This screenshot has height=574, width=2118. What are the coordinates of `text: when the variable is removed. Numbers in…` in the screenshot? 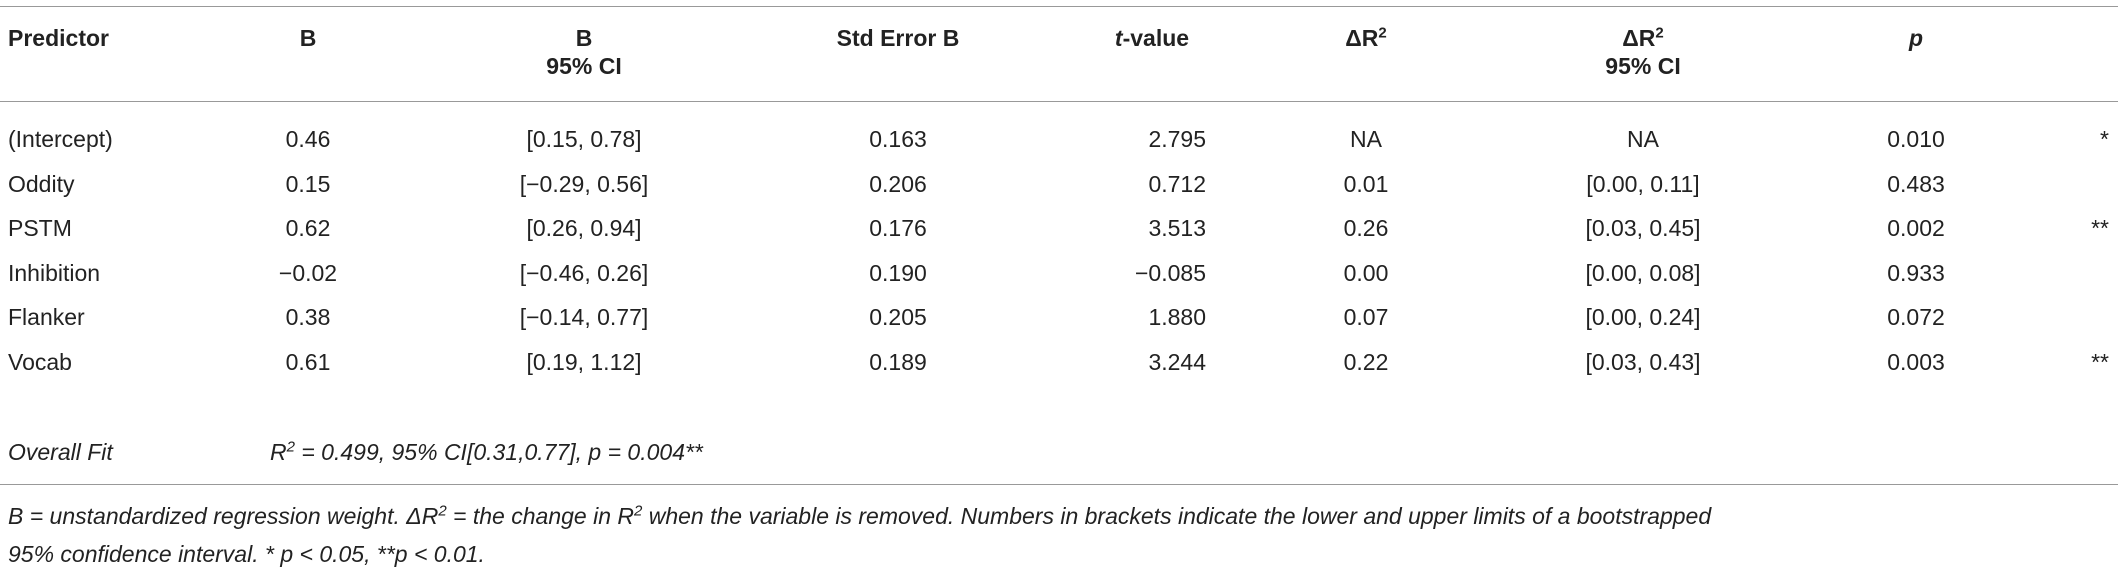 It's located at (1177, 516).